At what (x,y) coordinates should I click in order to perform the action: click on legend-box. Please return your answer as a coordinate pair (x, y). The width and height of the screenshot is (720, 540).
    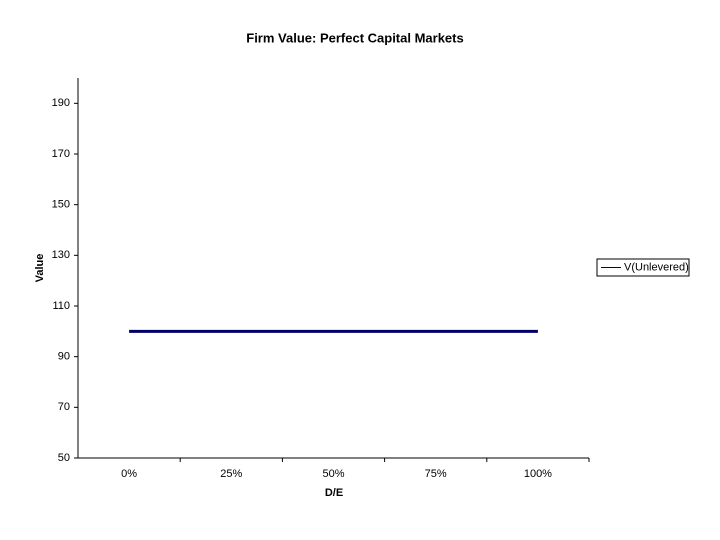
    Looking at the image, I should click on (643, 267).